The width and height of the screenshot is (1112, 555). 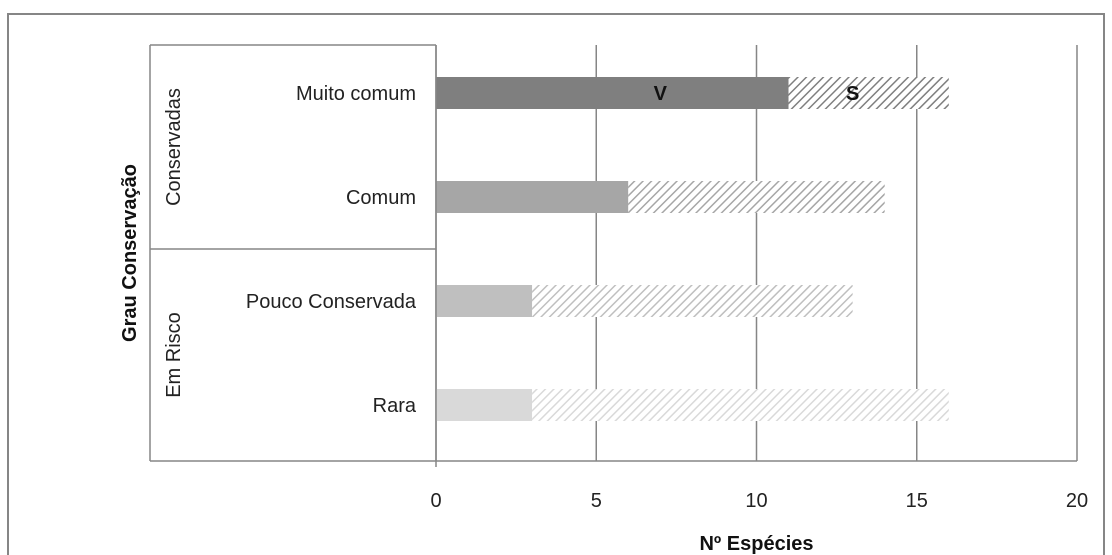 What do you see at coordinates (174, 147) in the screenshot?
I see `group-label: Conservadas` at bounding box center [174, 147].